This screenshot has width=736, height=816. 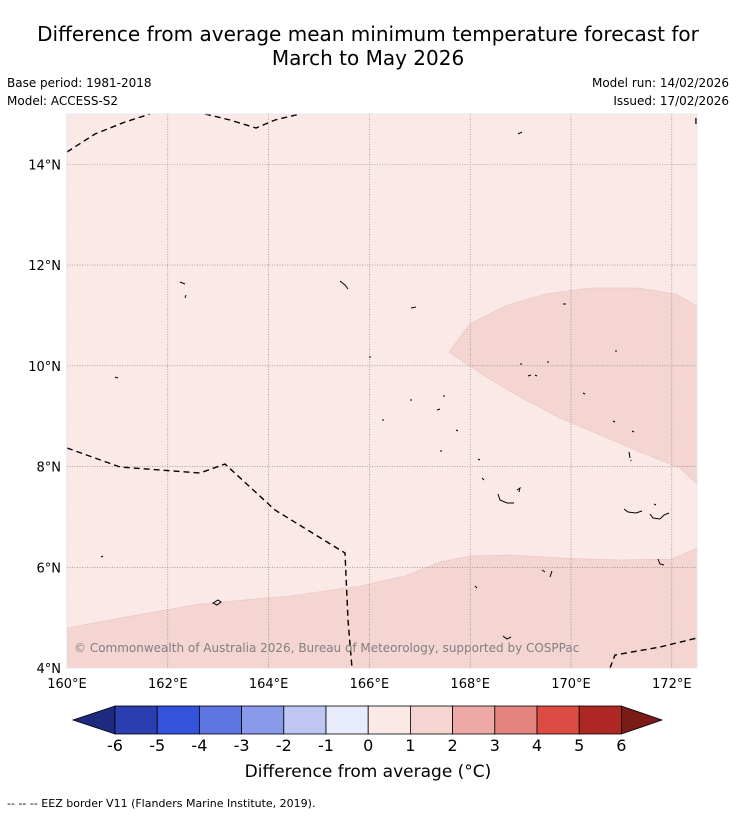 What do you see at coordinates (660, 83) in the screenshot?
I see `model-run: Model run: 14/02/2026` at bounding box center [660, 83].